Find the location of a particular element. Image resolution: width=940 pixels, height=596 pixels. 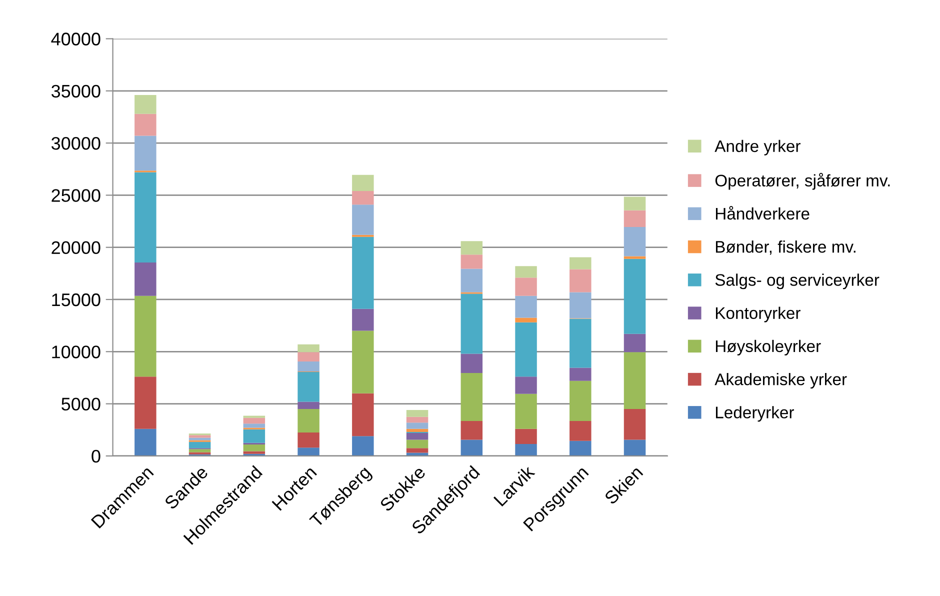

legend-label: Akademiske yrker is located at coordinates (780, 381).